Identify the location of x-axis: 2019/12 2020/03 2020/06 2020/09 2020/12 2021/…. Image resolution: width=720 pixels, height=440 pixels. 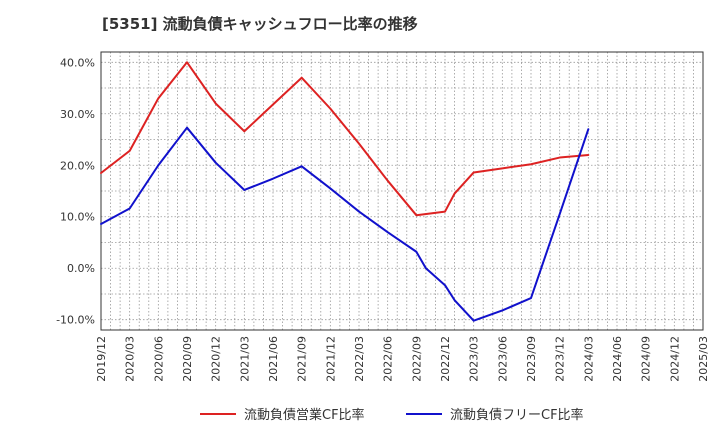
(402, 359).